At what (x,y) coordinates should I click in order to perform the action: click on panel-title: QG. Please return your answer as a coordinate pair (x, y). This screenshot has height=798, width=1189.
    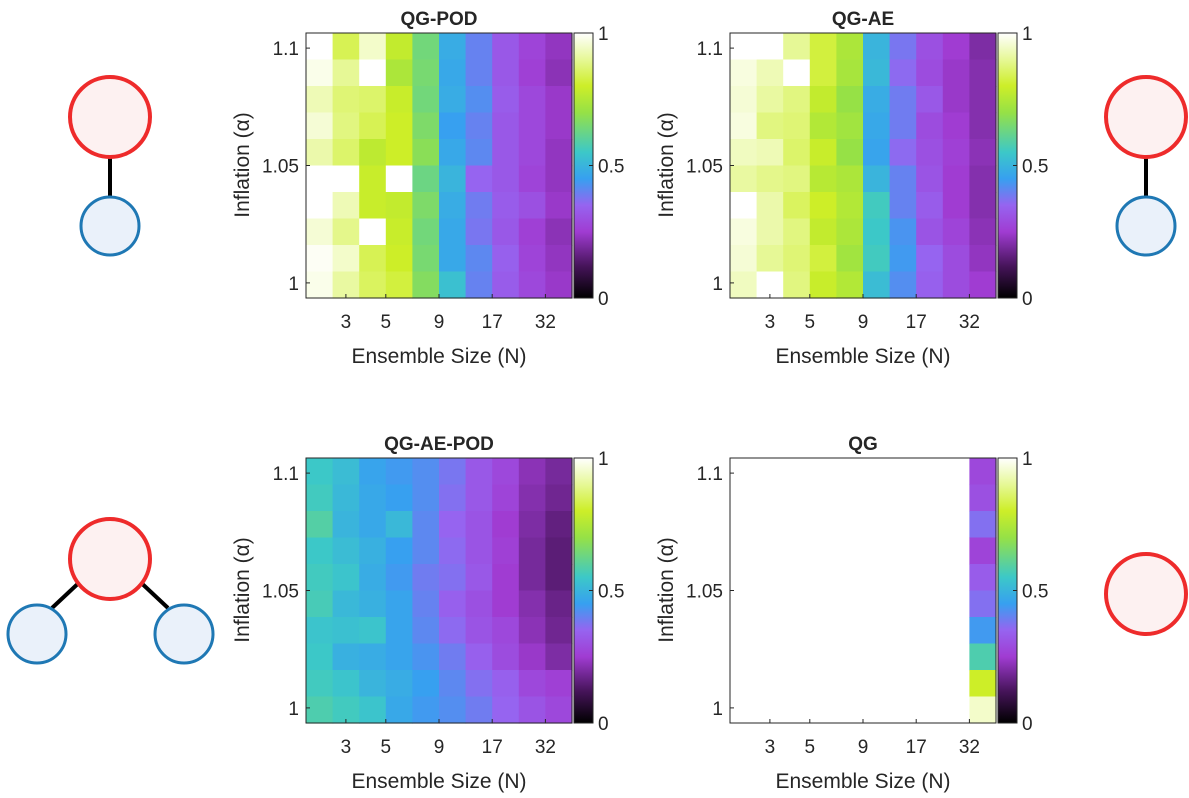
    Looking at the image, I should click on (863, 444).